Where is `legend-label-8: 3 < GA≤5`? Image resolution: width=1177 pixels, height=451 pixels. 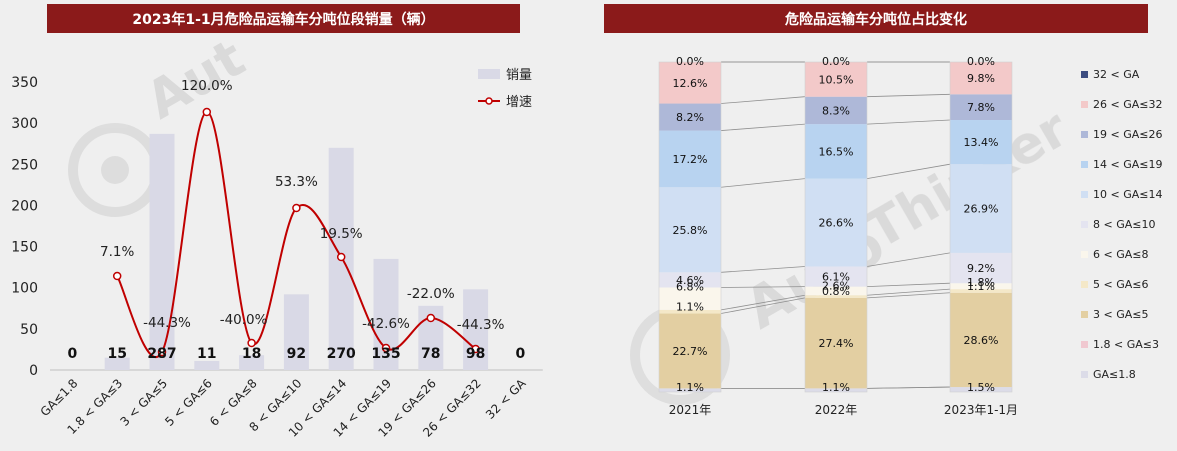
legend-label-8: 3 < GA≤5 is located at coordinates (1120, 314).